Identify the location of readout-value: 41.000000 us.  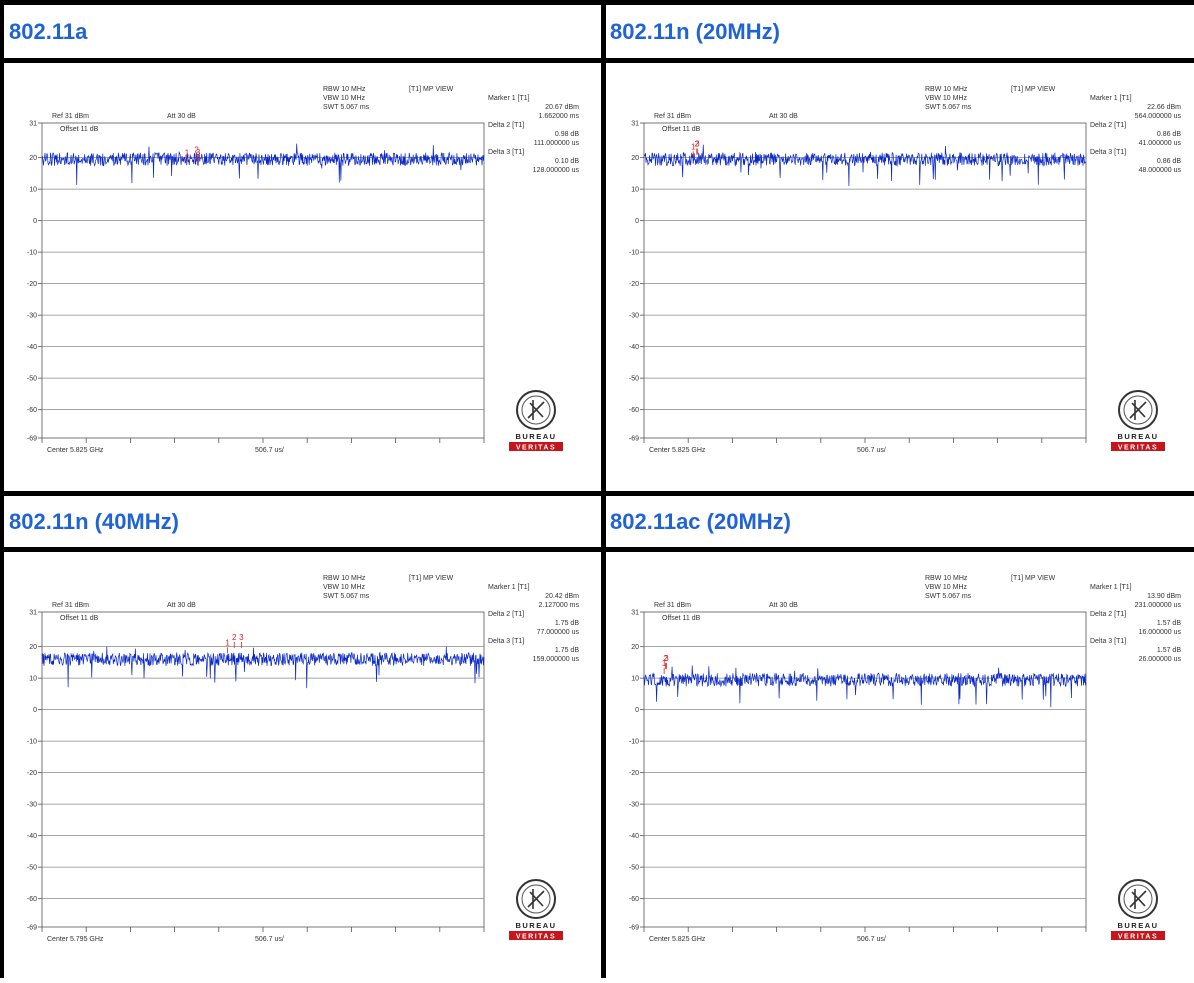
(1160, 143).